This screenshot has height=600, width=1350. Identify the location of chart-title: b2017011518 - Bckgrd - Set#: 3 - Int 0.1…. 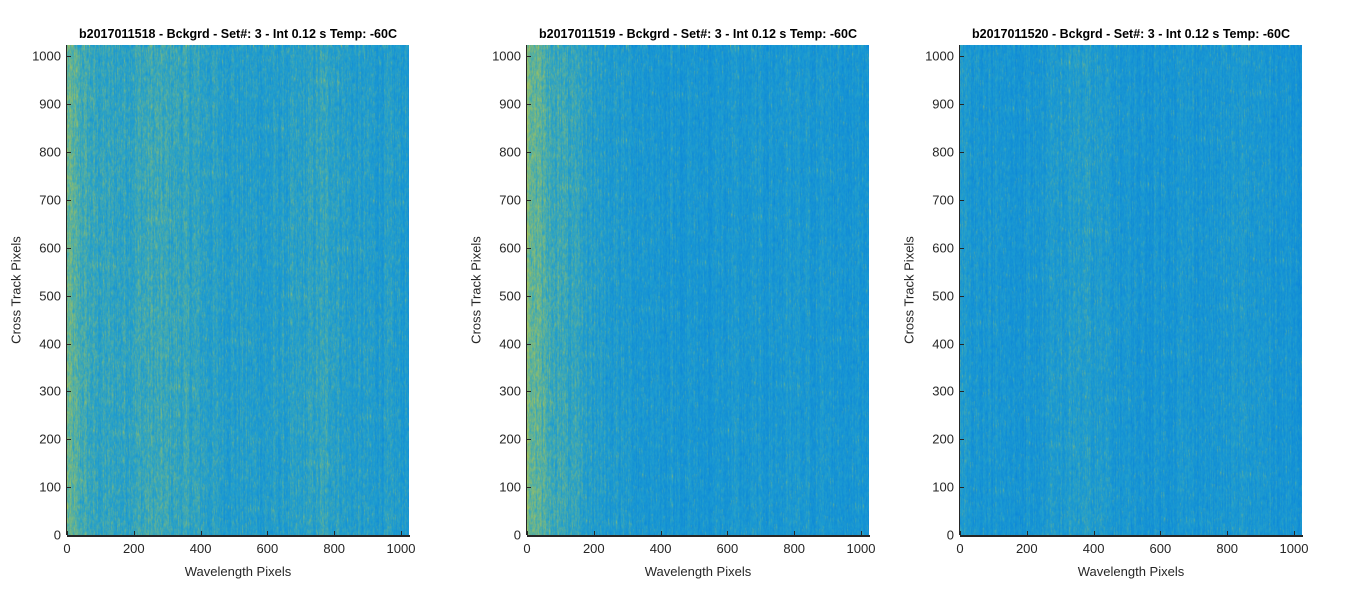
(238, 34).